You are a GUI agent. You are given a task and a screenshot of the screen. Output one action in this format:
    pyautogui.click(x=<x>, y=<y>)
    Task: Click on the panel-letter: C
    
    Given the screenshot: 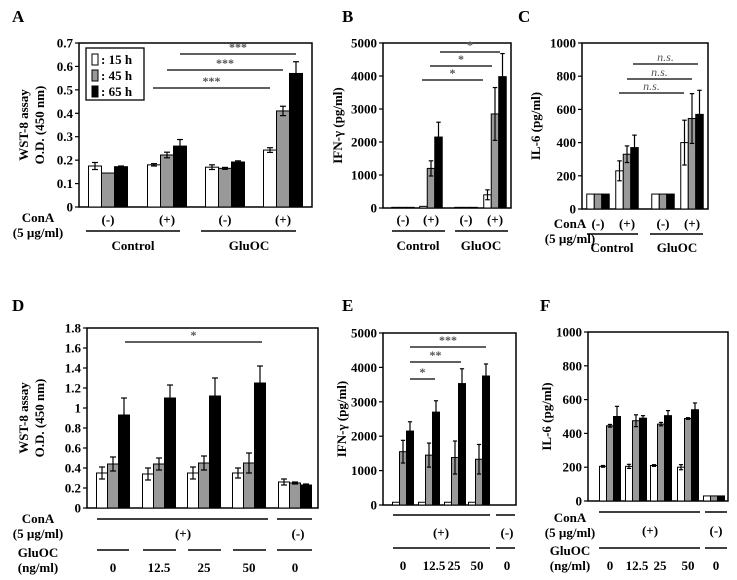 What is the action you would take?
    pyautogui.click(x=524, y=16)
    